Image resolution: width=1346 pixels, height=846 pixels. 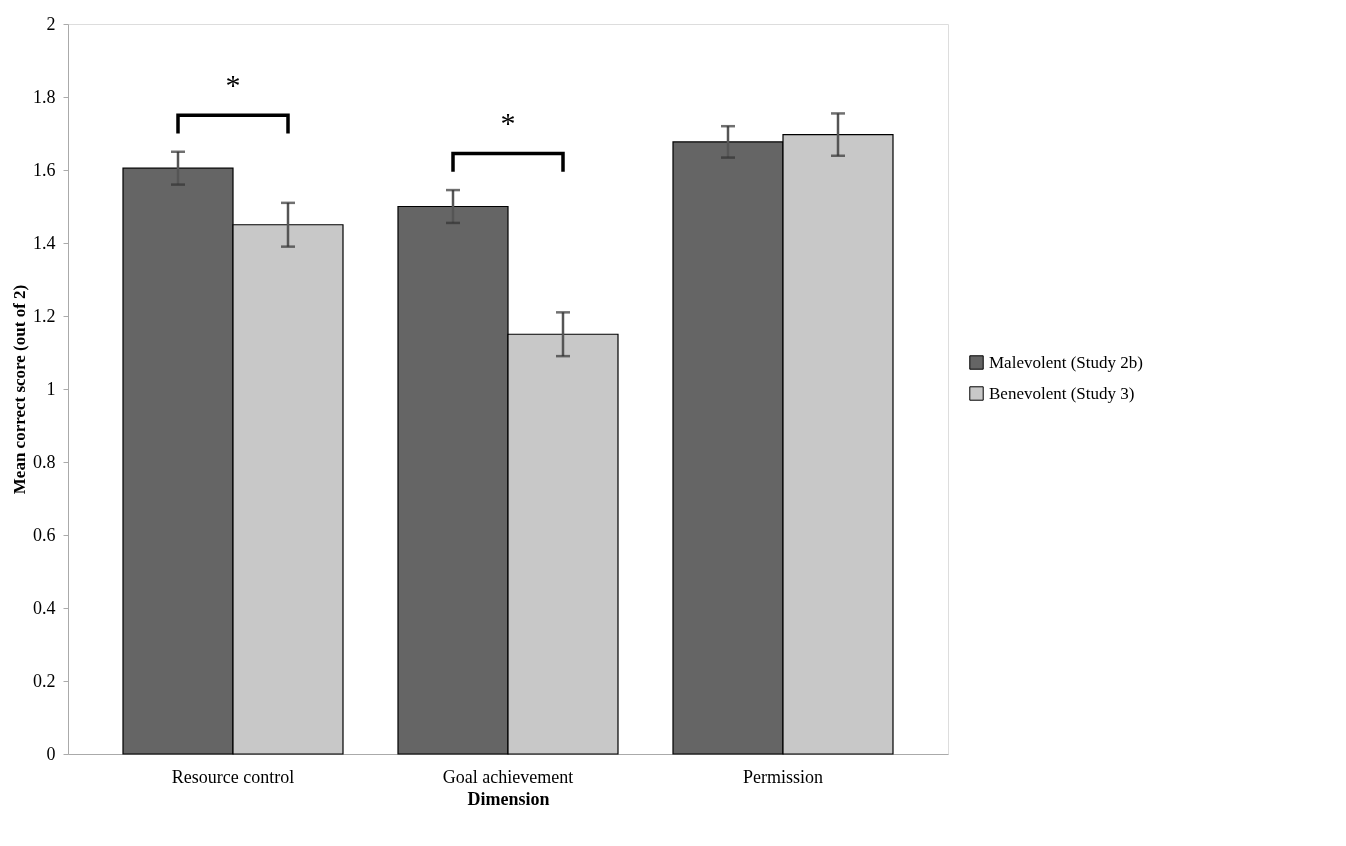 What do you see at coordinates (508, 776) in the screenshot?
I see `x-tick-label: Goal achievement` at bounding box center [508, 776].